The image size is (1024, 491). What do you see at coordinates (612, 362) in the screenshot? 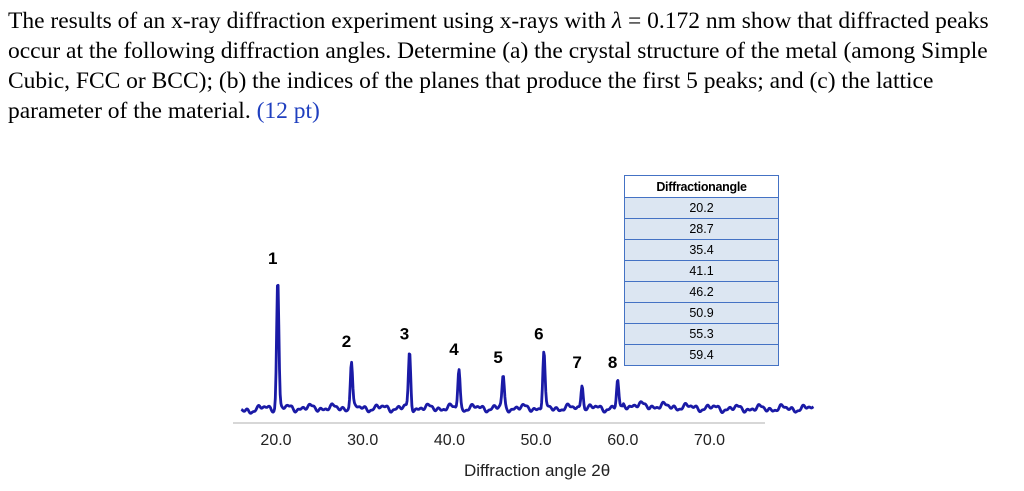
I see `peak-label: 8` at bounding box center [612, 362].